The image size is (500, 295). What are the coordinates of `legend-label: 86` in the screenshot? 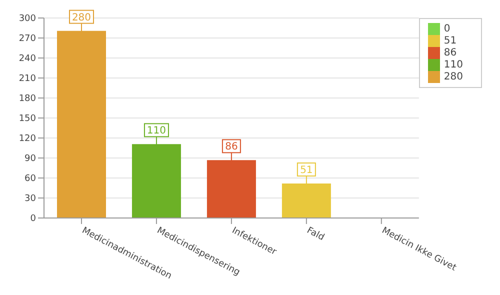 It's located at (450, 53).